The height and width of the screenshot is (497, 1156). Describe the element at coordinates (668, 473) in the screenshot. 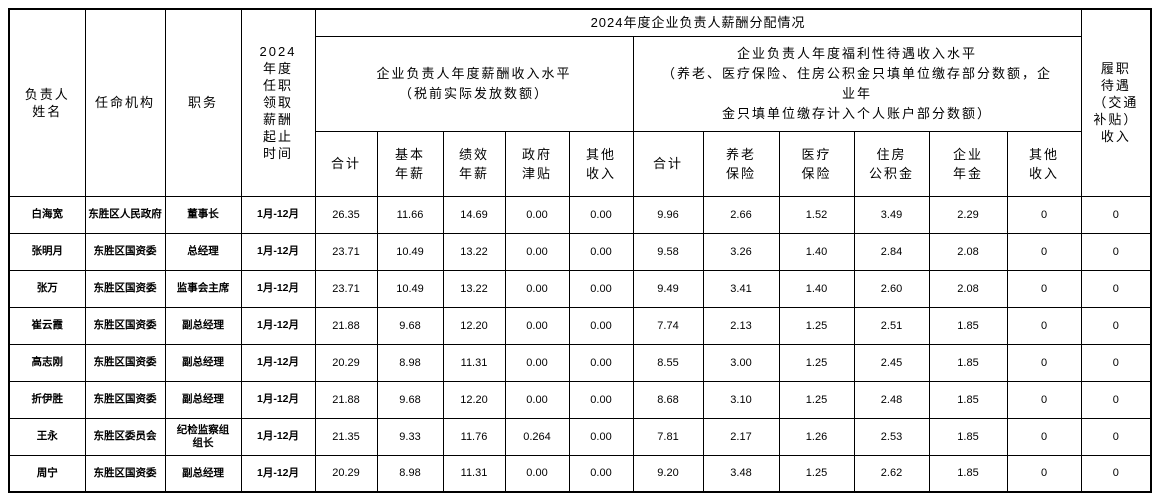

I see `table-cell: 9.20` at that location.